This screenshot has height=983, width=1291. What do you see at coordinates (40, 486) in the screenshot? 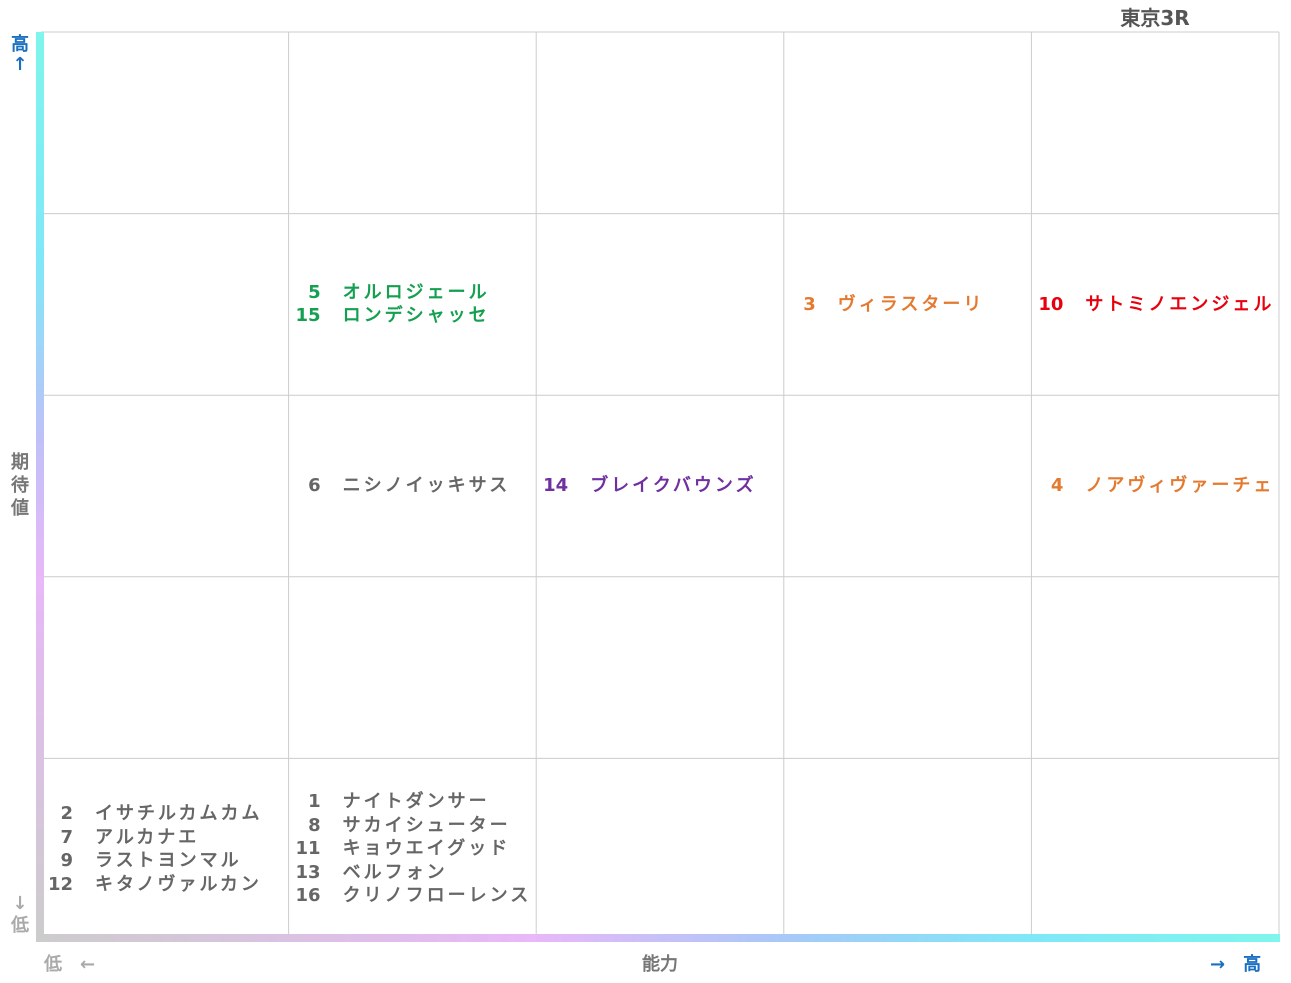
I see `y-axis-bar` at bounding box center [40, 486].